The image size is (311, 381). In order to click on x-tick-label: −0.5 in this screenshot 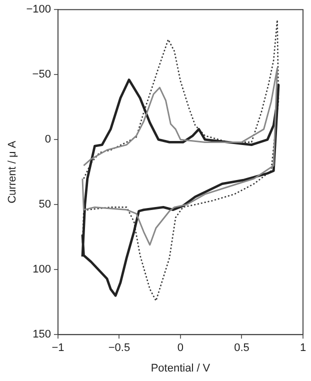, I will do `click(119, 348)`.